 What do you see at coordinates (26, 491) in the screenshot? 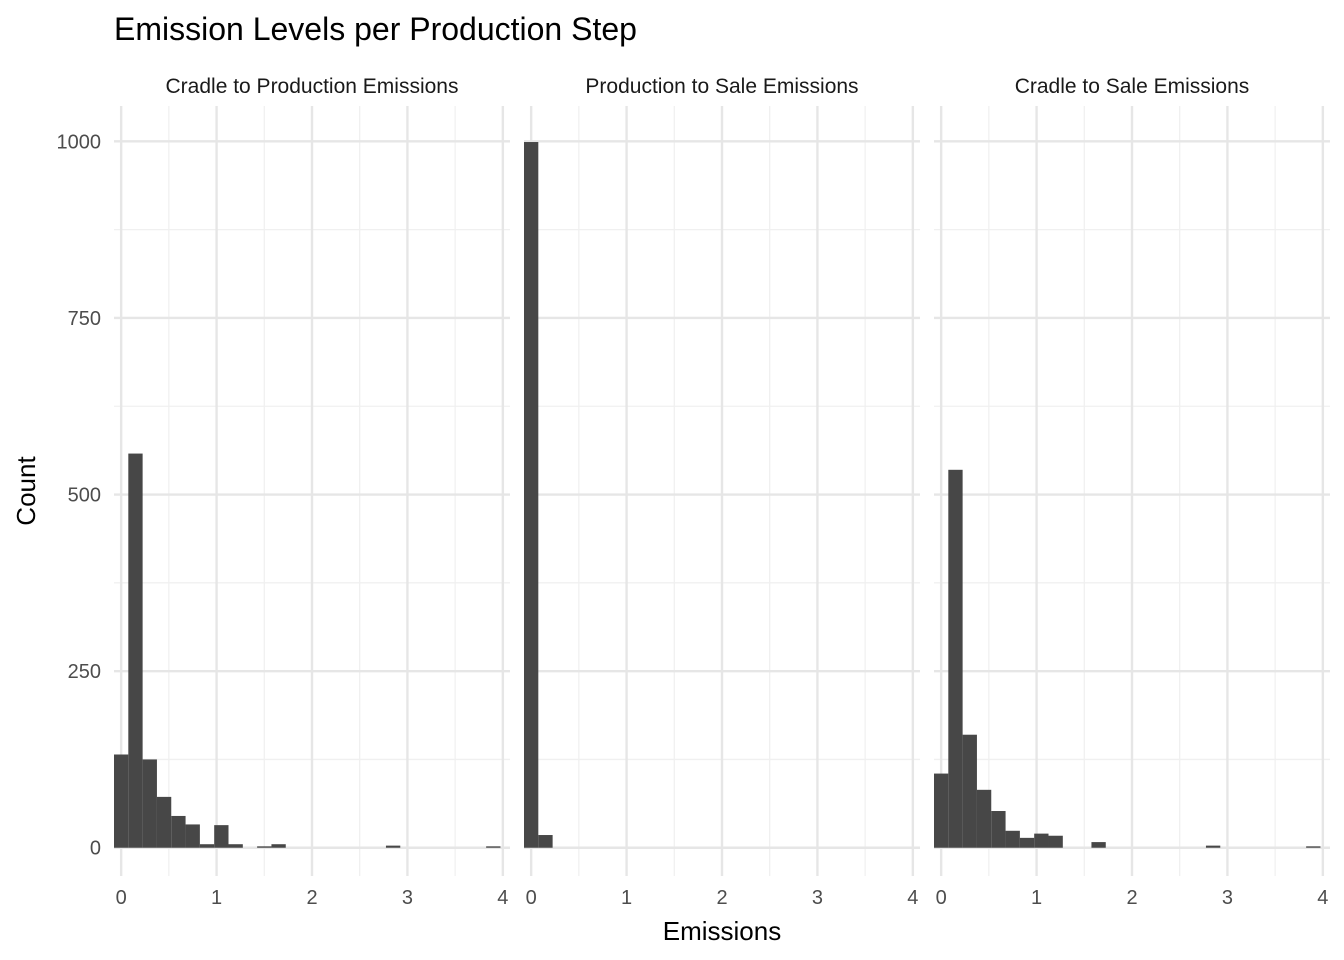
I see `y-axis-label: Count` at bounding box center [26, 491].